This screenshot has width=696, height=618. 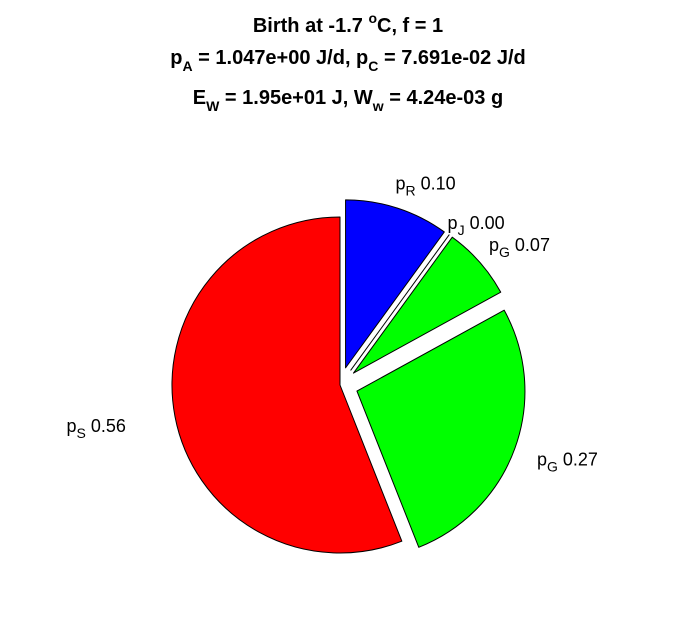 I want to click on slice-label-0: pR 0.10, so click(x=426, y=185).